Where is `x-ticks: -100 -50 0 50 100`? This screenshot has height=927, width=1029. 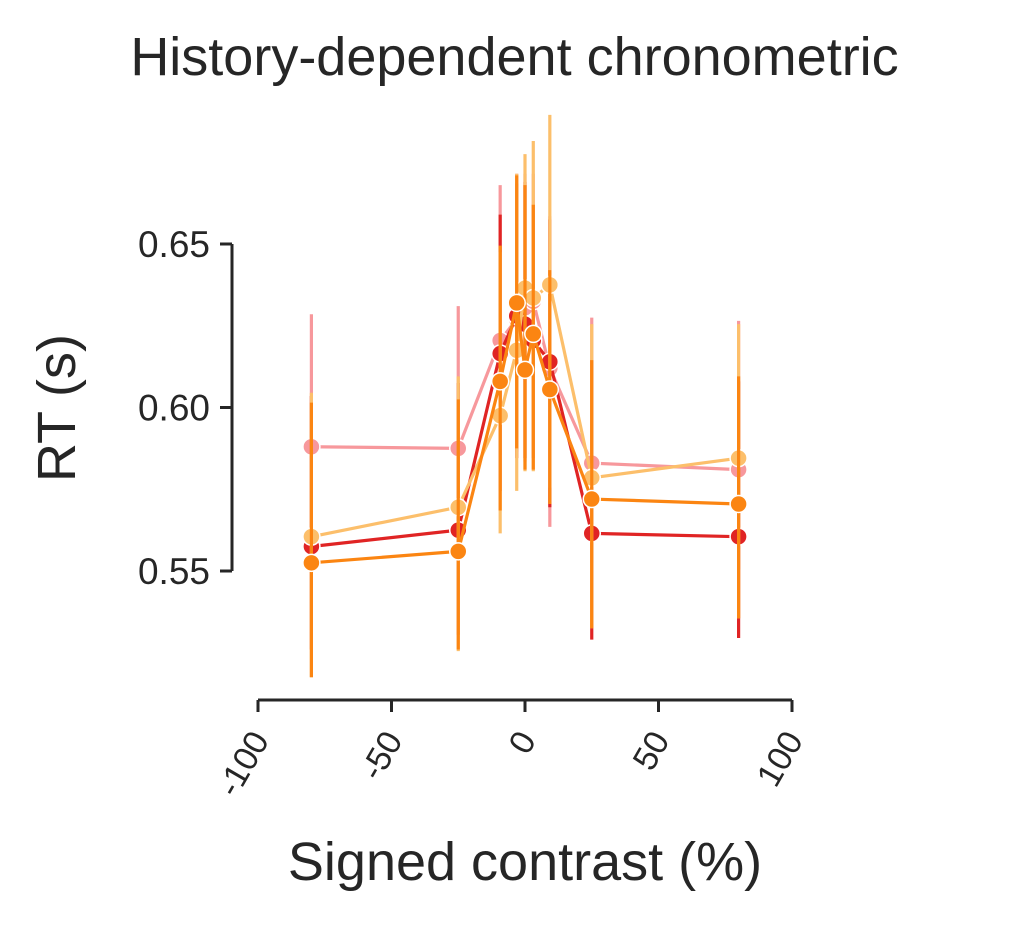
x-ticks: -100 -50 0 50 100 is located at coordinates (510, 751).